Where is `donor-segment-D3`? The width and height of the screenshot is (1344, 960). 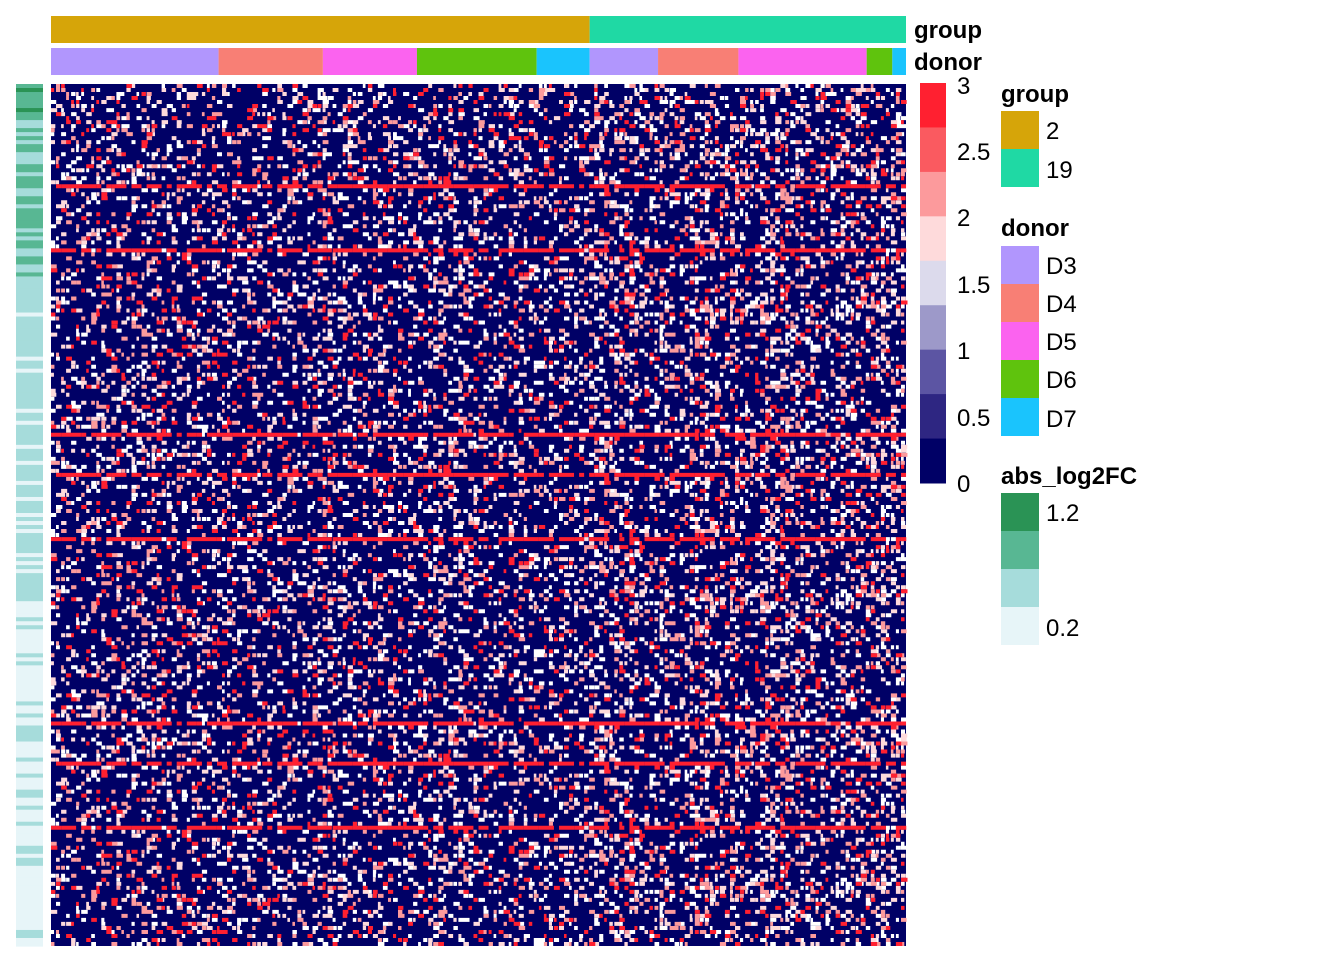 donor-segment-D3 is located at coordinates (624, 61).